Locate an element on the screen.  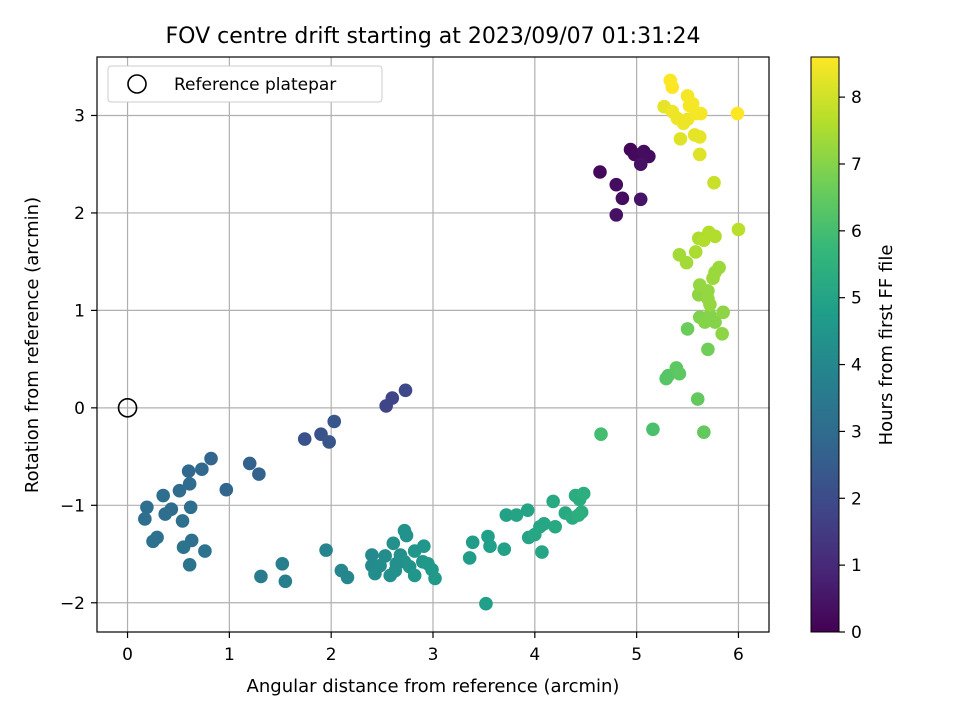
colorbar-label: Hours from first FF file is located at coordinates (886, 345).